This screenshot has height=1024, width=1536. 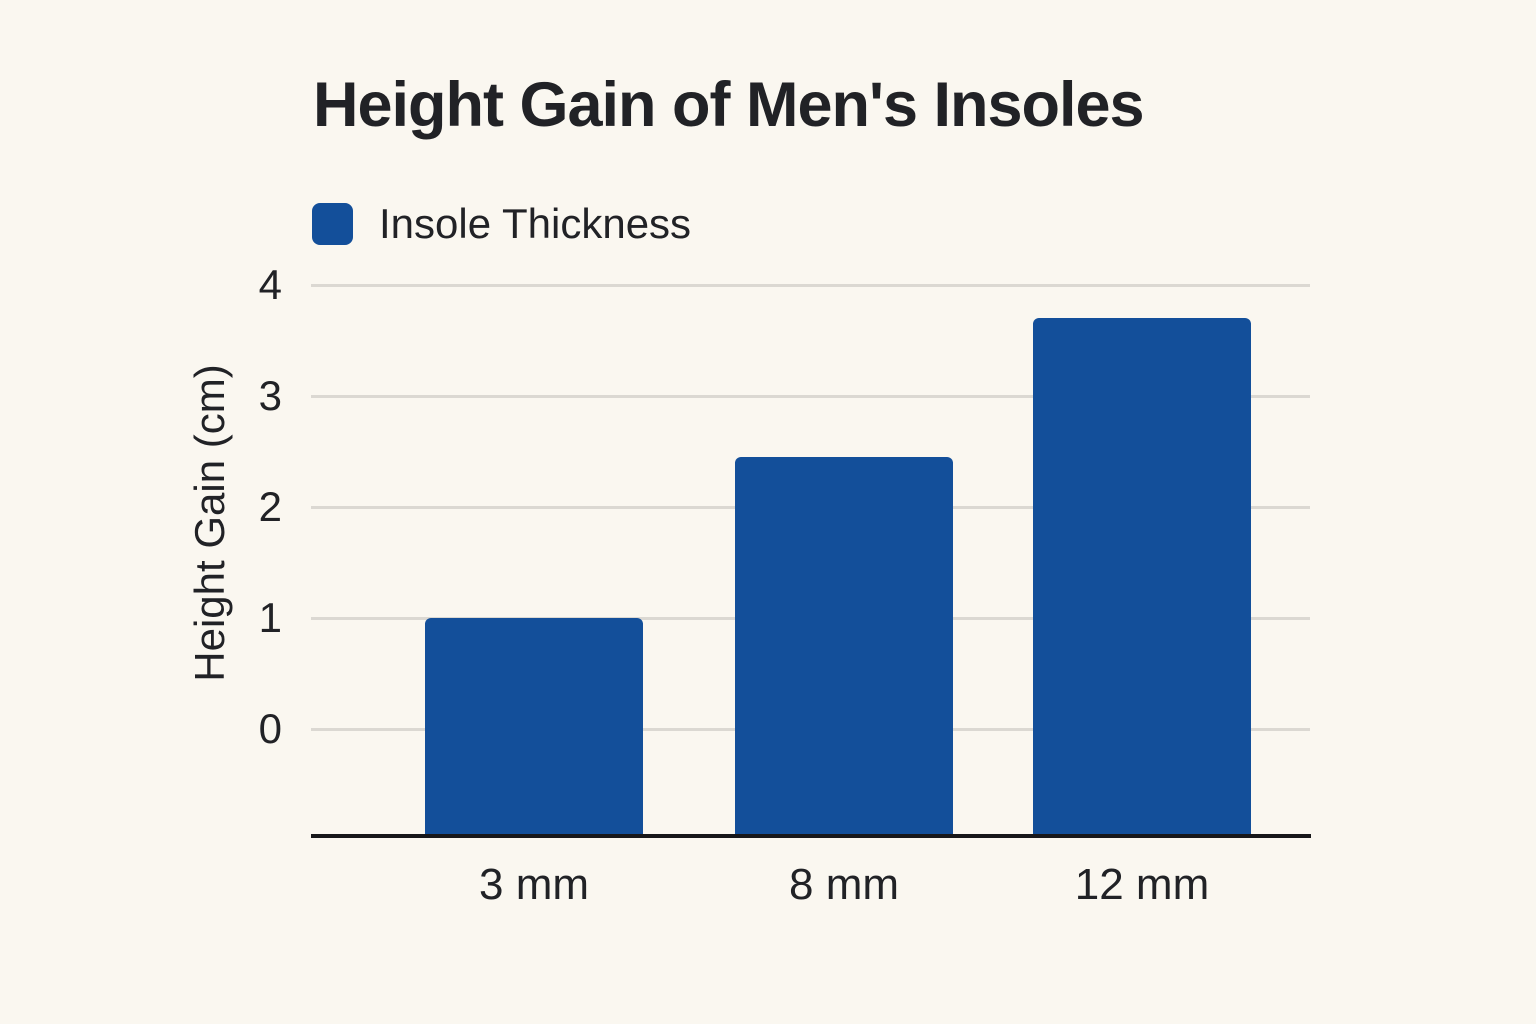 I want to click on x-axis-label-12-mm: 12 mm, so click(x=1142, y=884).